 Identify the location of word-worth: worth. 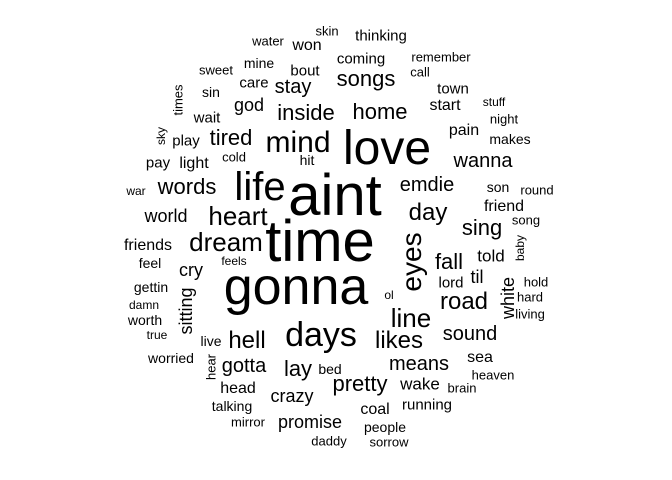
(145, 320).